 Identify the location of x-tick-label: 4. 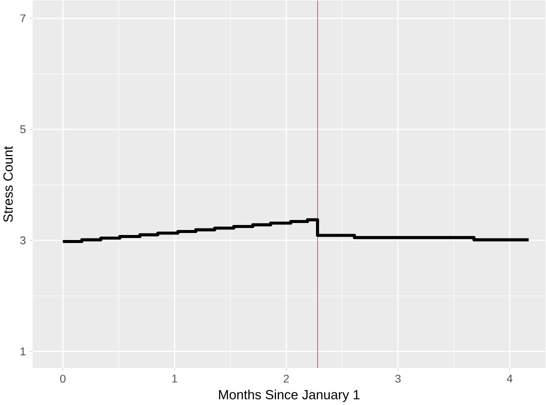
(509, 378).